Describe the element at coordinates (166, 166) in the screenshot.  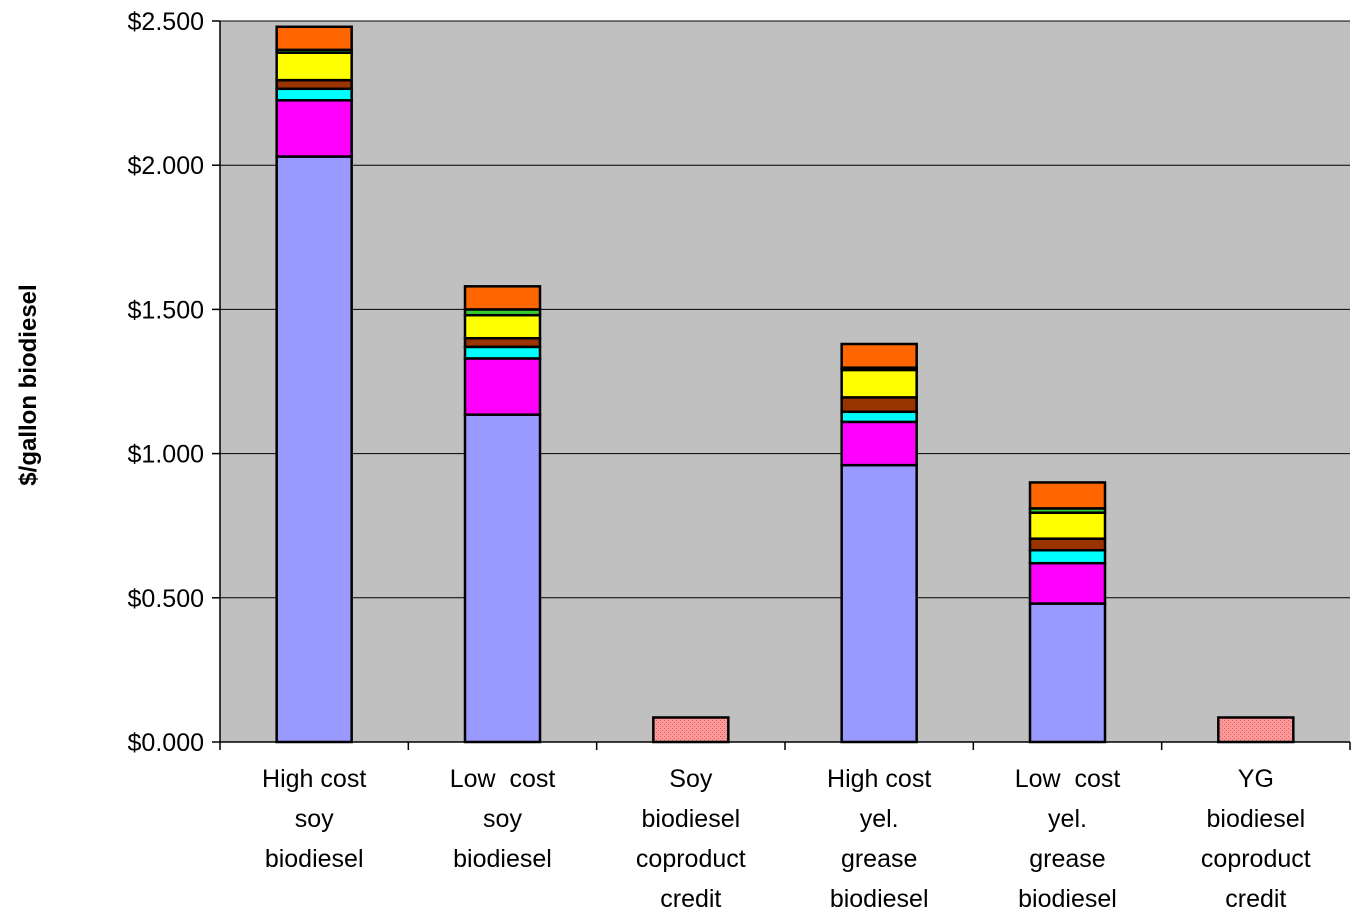
I see `y-tick-label: $2.000` at that location.